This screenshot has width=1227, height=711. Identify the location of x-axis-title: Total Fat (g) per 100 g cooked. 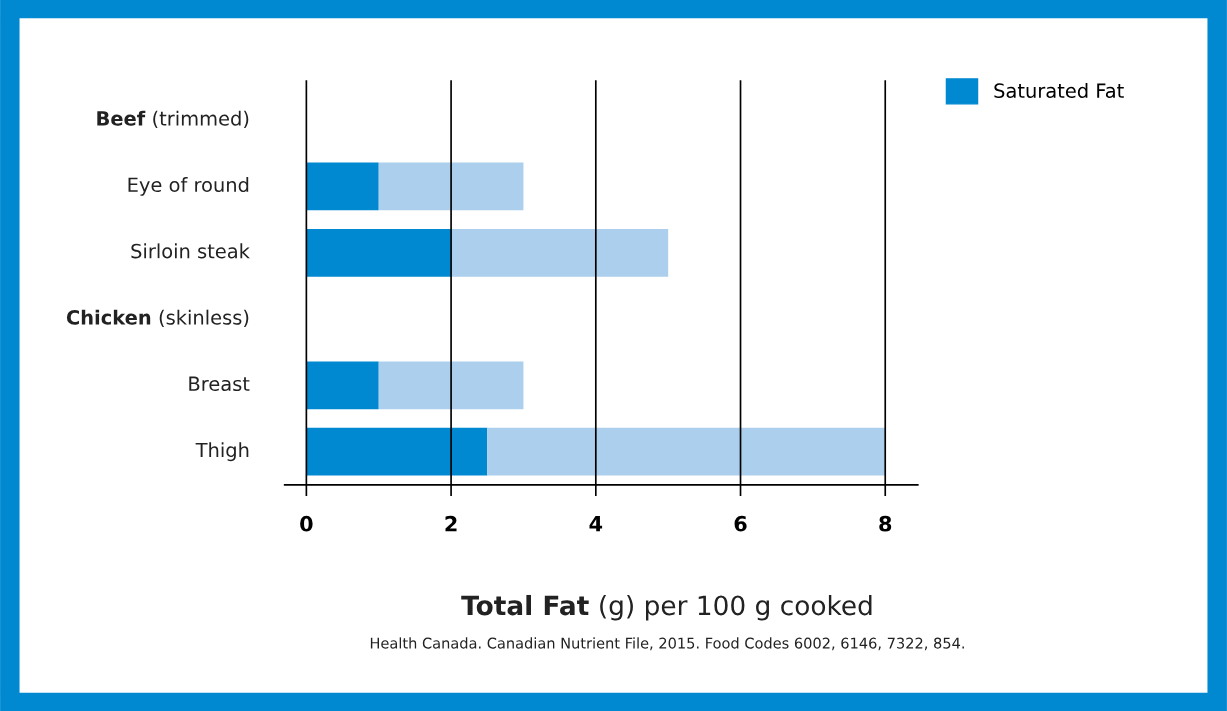
(666, 607).